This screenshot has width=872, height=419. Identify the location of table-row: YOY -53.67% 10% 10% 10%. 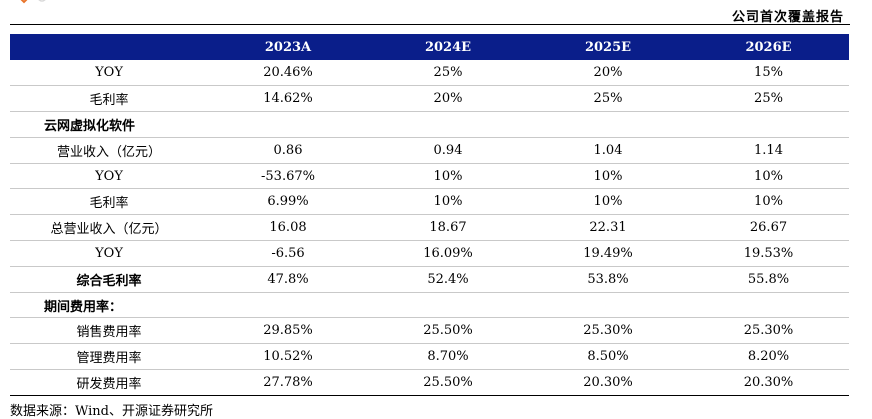
(429, 176).